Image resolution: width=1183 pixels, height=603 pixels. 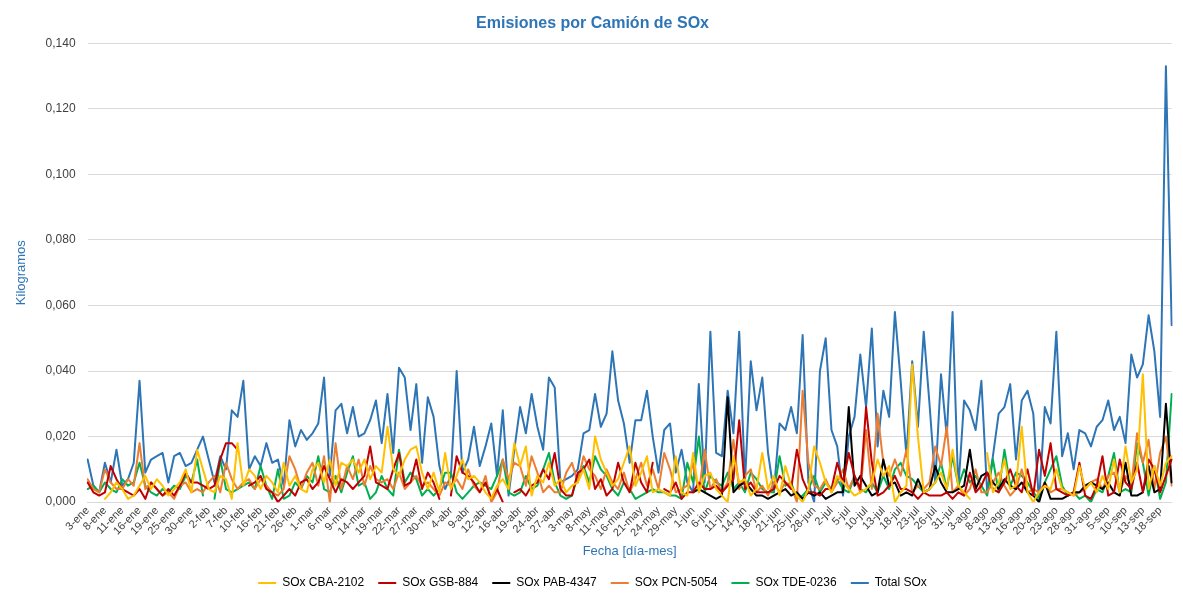 What do you see at coordinates (21, 272) in the screenshot?
I see `y-axis-title: Kilogramos` at bounding box center [21, 272].